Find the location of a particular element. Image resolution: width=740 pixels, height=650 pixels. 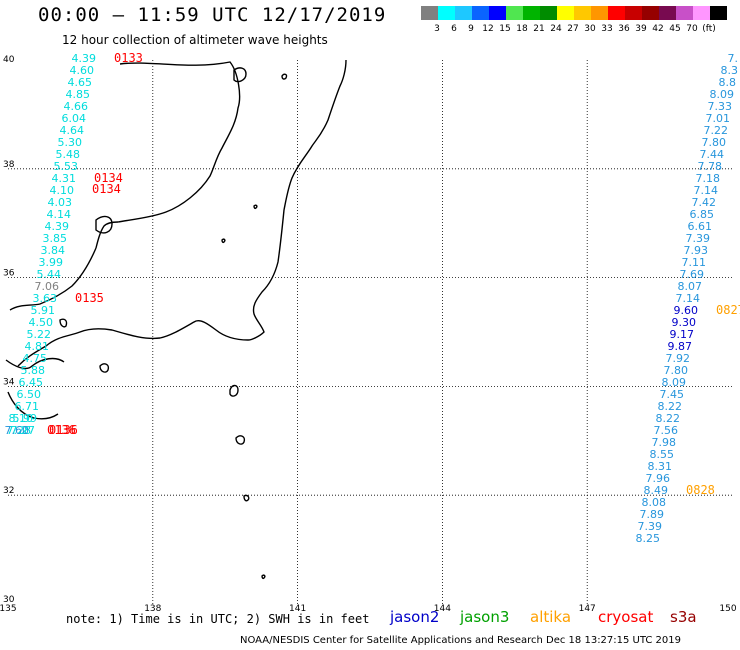

wave-height-value: 4.75 is located at coordinates (35, 358).